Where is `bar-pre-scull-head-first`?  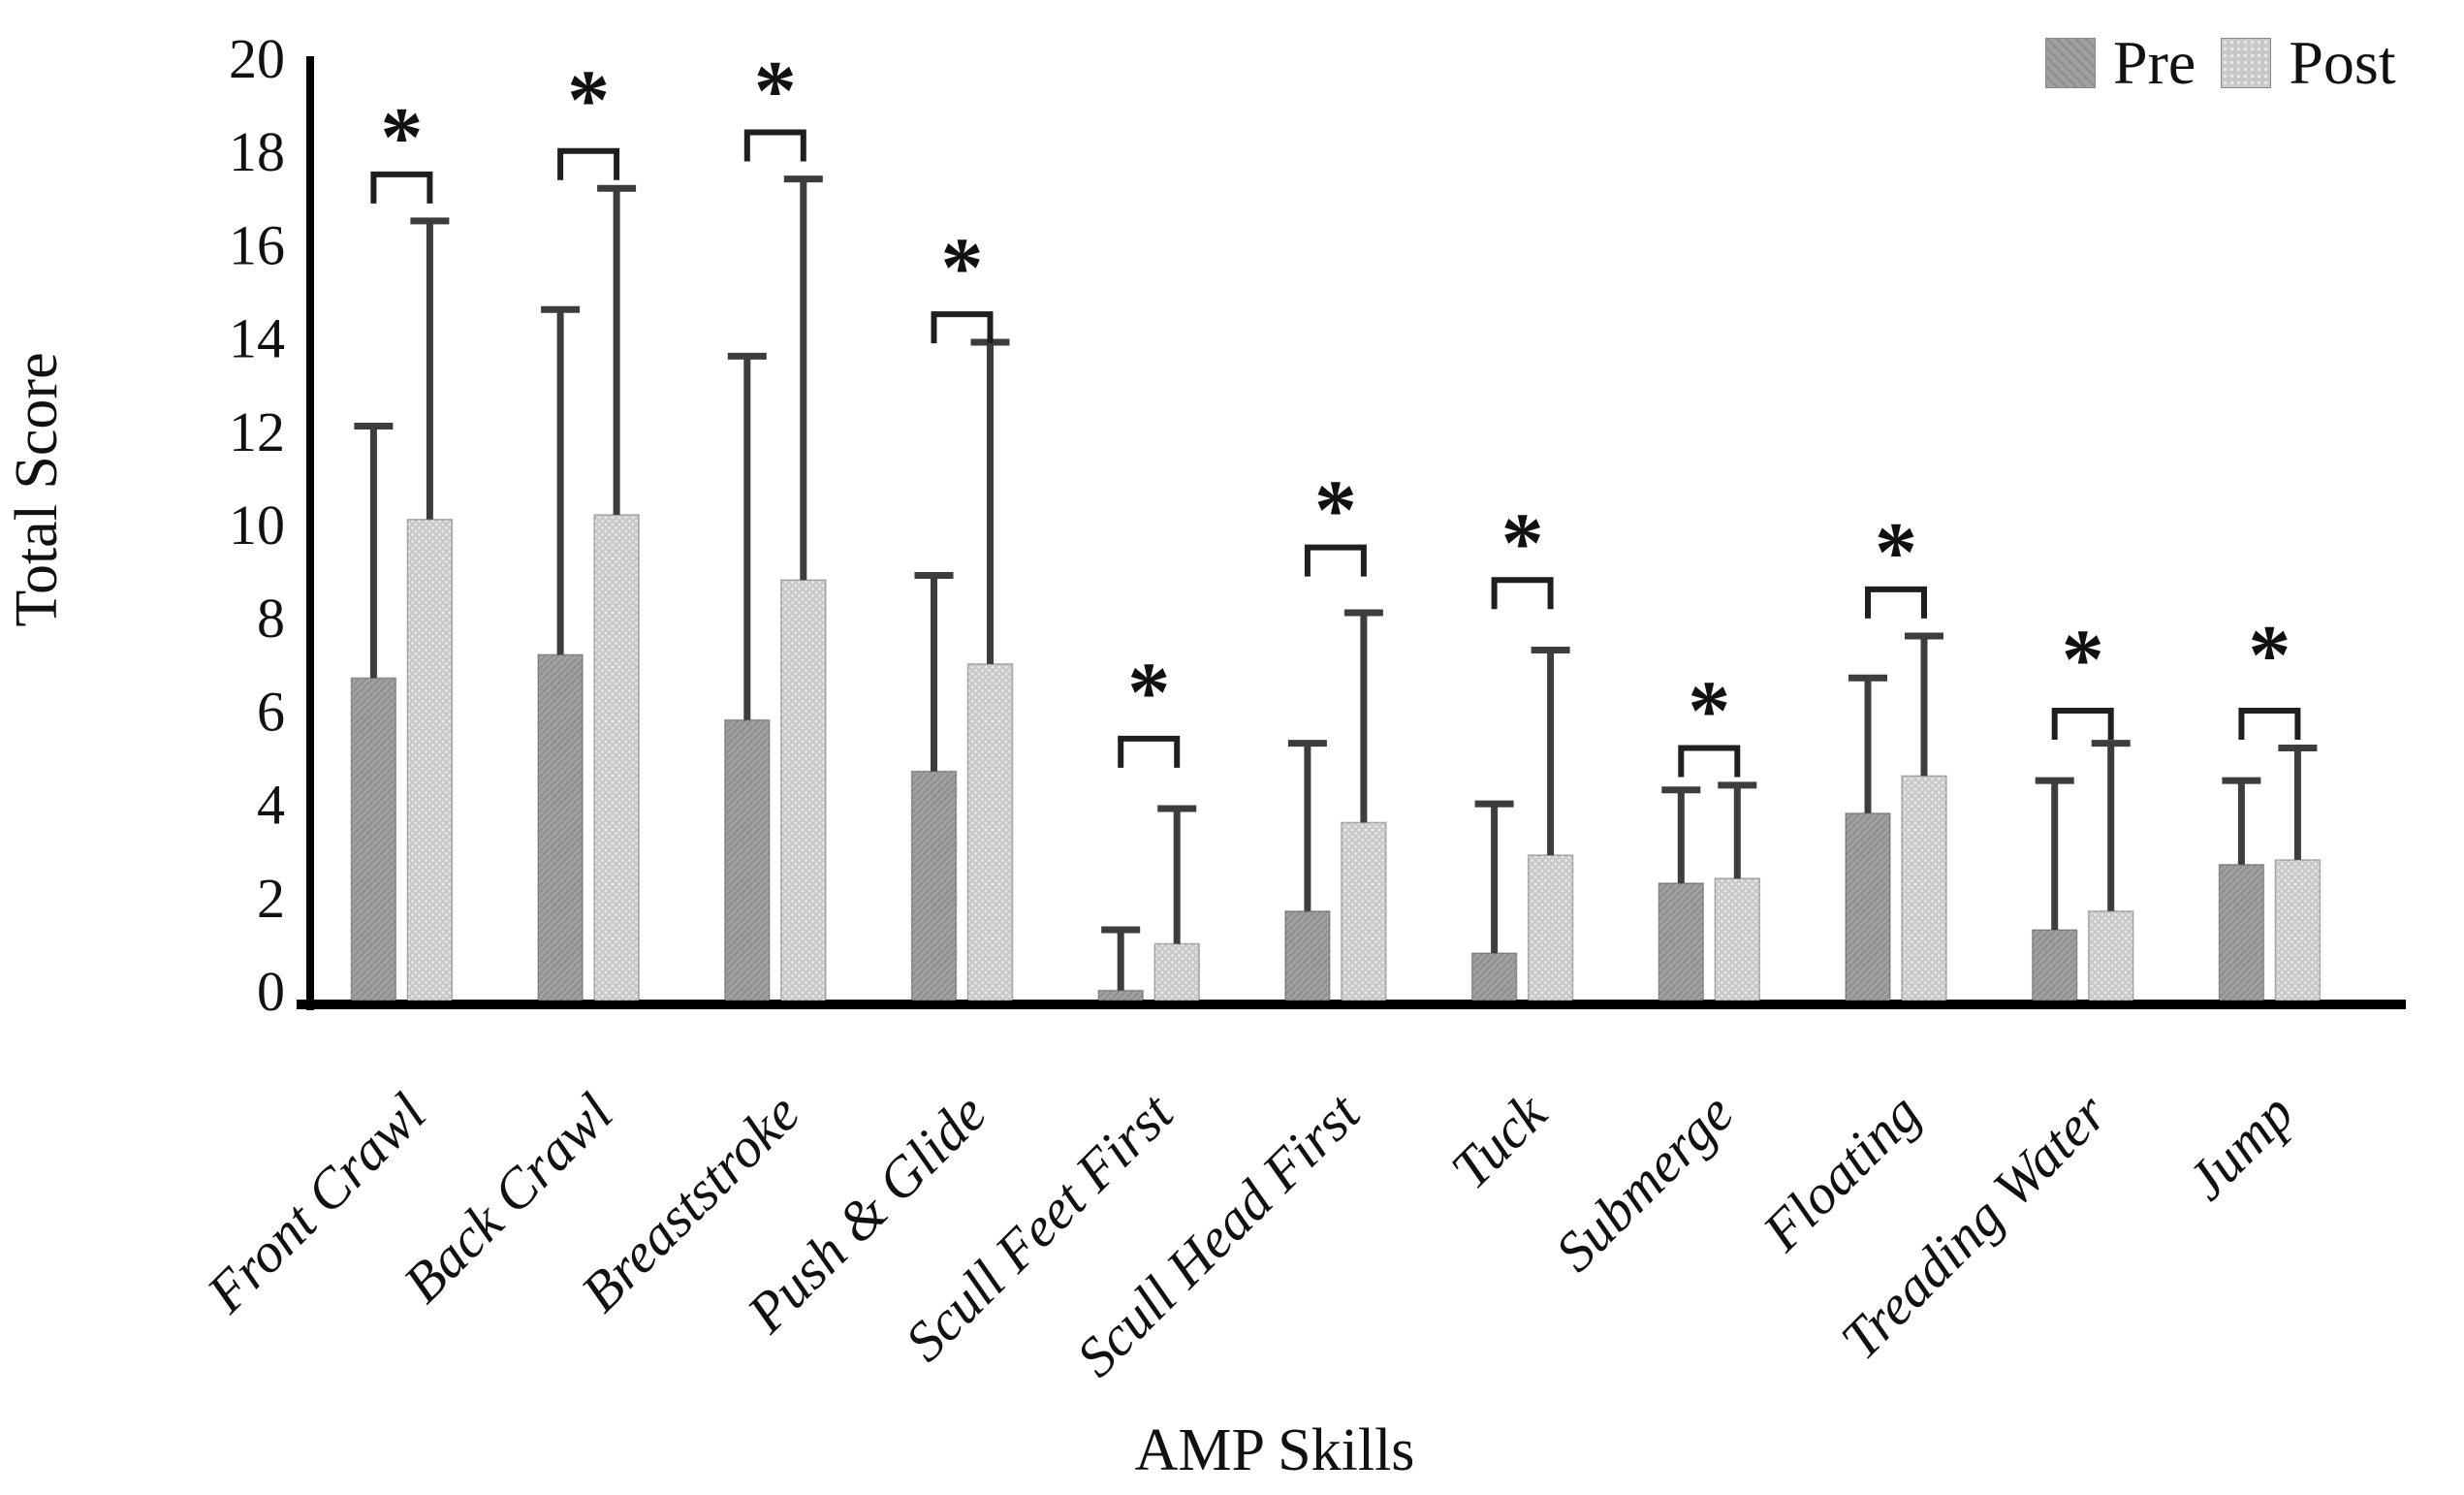 bar-pre-scull-head-first is located at coordinates (1307, 956).